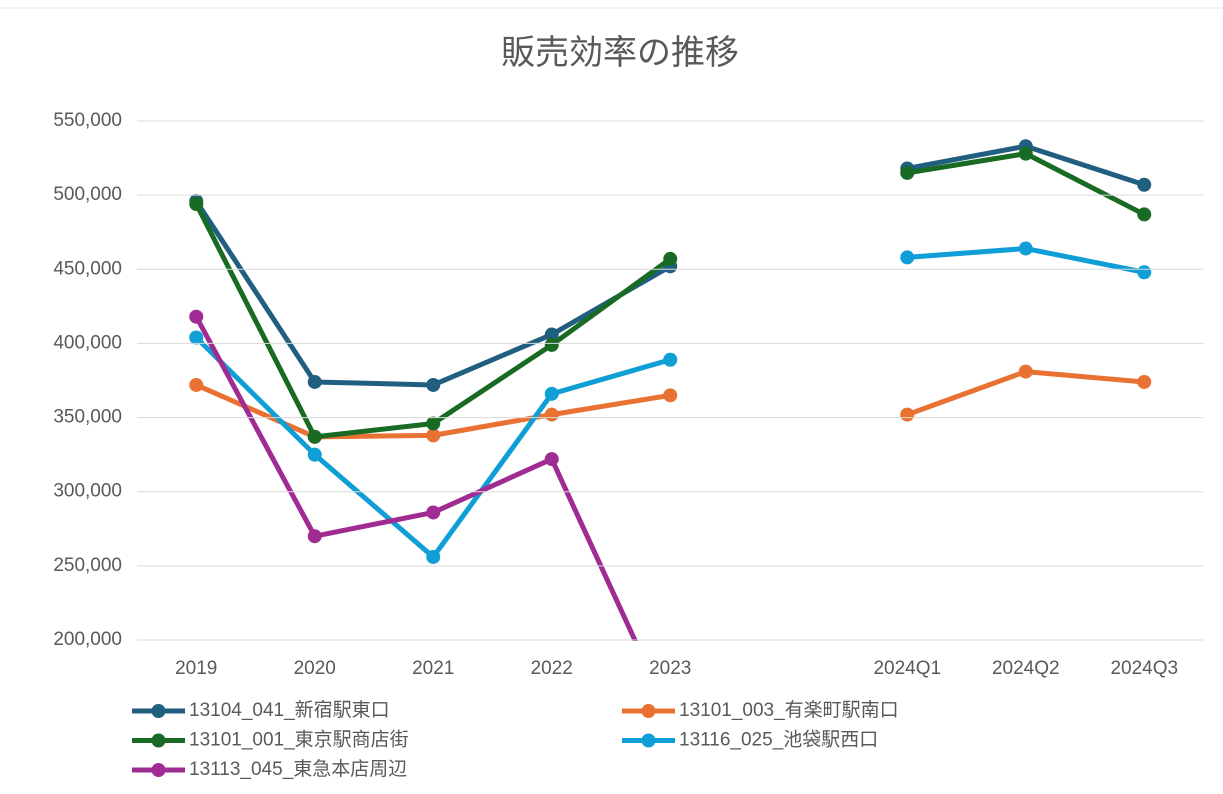 The width and height of the screenshot is (1223, 794). Describe the element at coordinates (87, 417) in the screenshot. I see `y-tick-label: 350,000` at that location.